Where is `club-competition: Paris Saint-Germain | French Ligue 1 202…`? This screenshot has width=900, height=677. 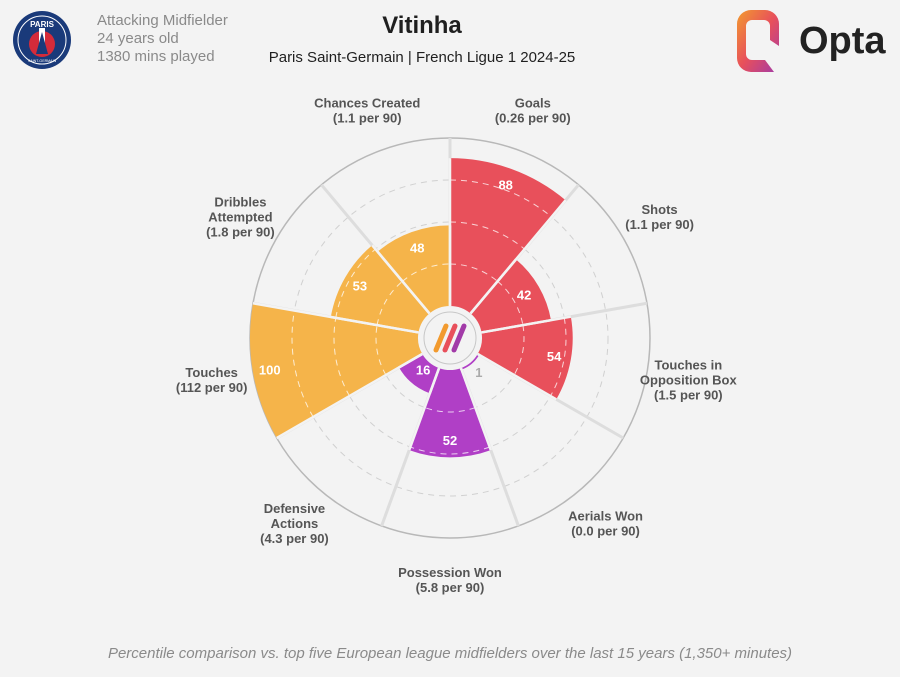
club-competition: Paris Saint-Germain | French Ligue 1 202… is located at coordinates (422, 57).